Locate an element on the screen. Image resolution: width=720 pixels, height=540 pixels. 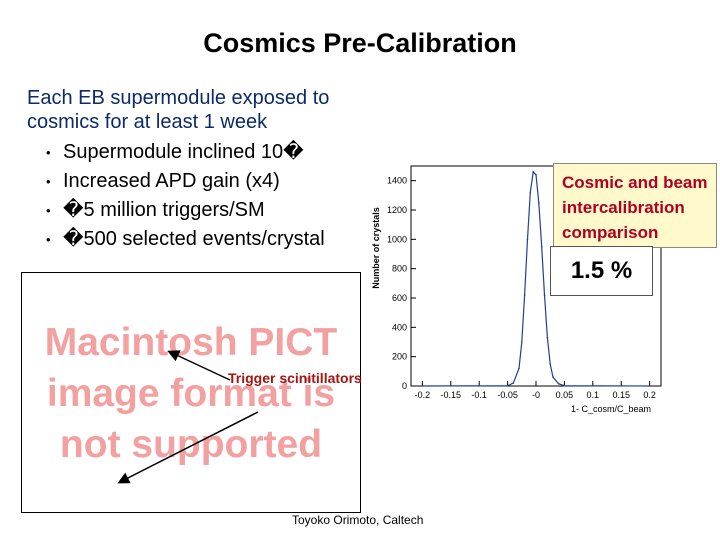
bullet-inclination: Supermodule inclined 10� is located at coordinates (185, 152).